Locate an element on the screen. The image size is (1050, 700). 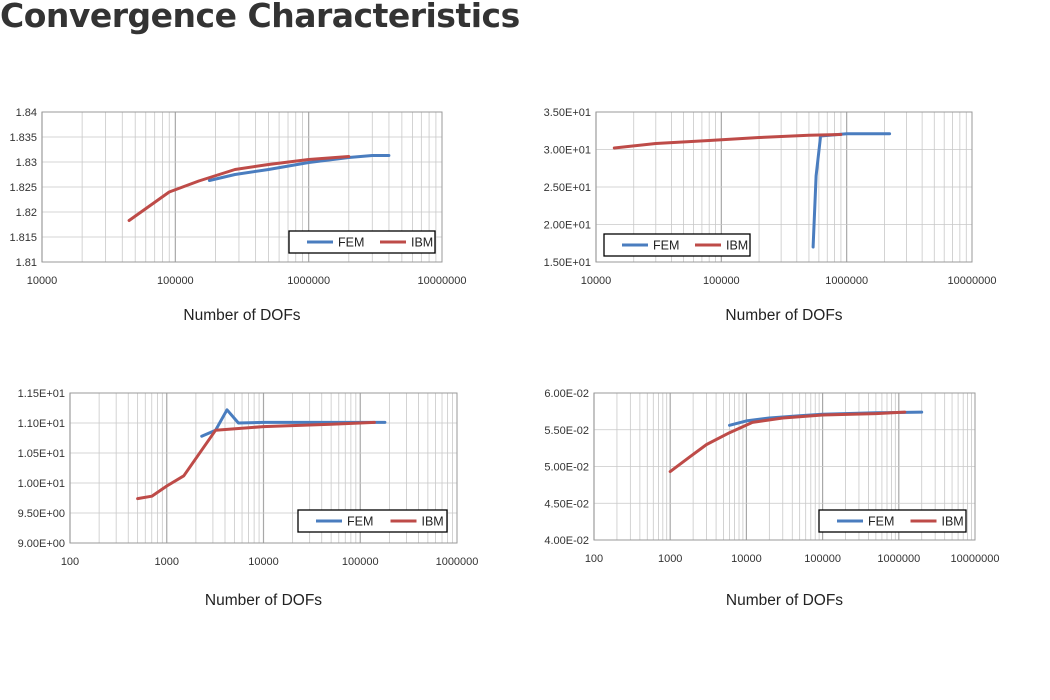
y-tick-label: 1.84 is located at coordinates (26, 113).